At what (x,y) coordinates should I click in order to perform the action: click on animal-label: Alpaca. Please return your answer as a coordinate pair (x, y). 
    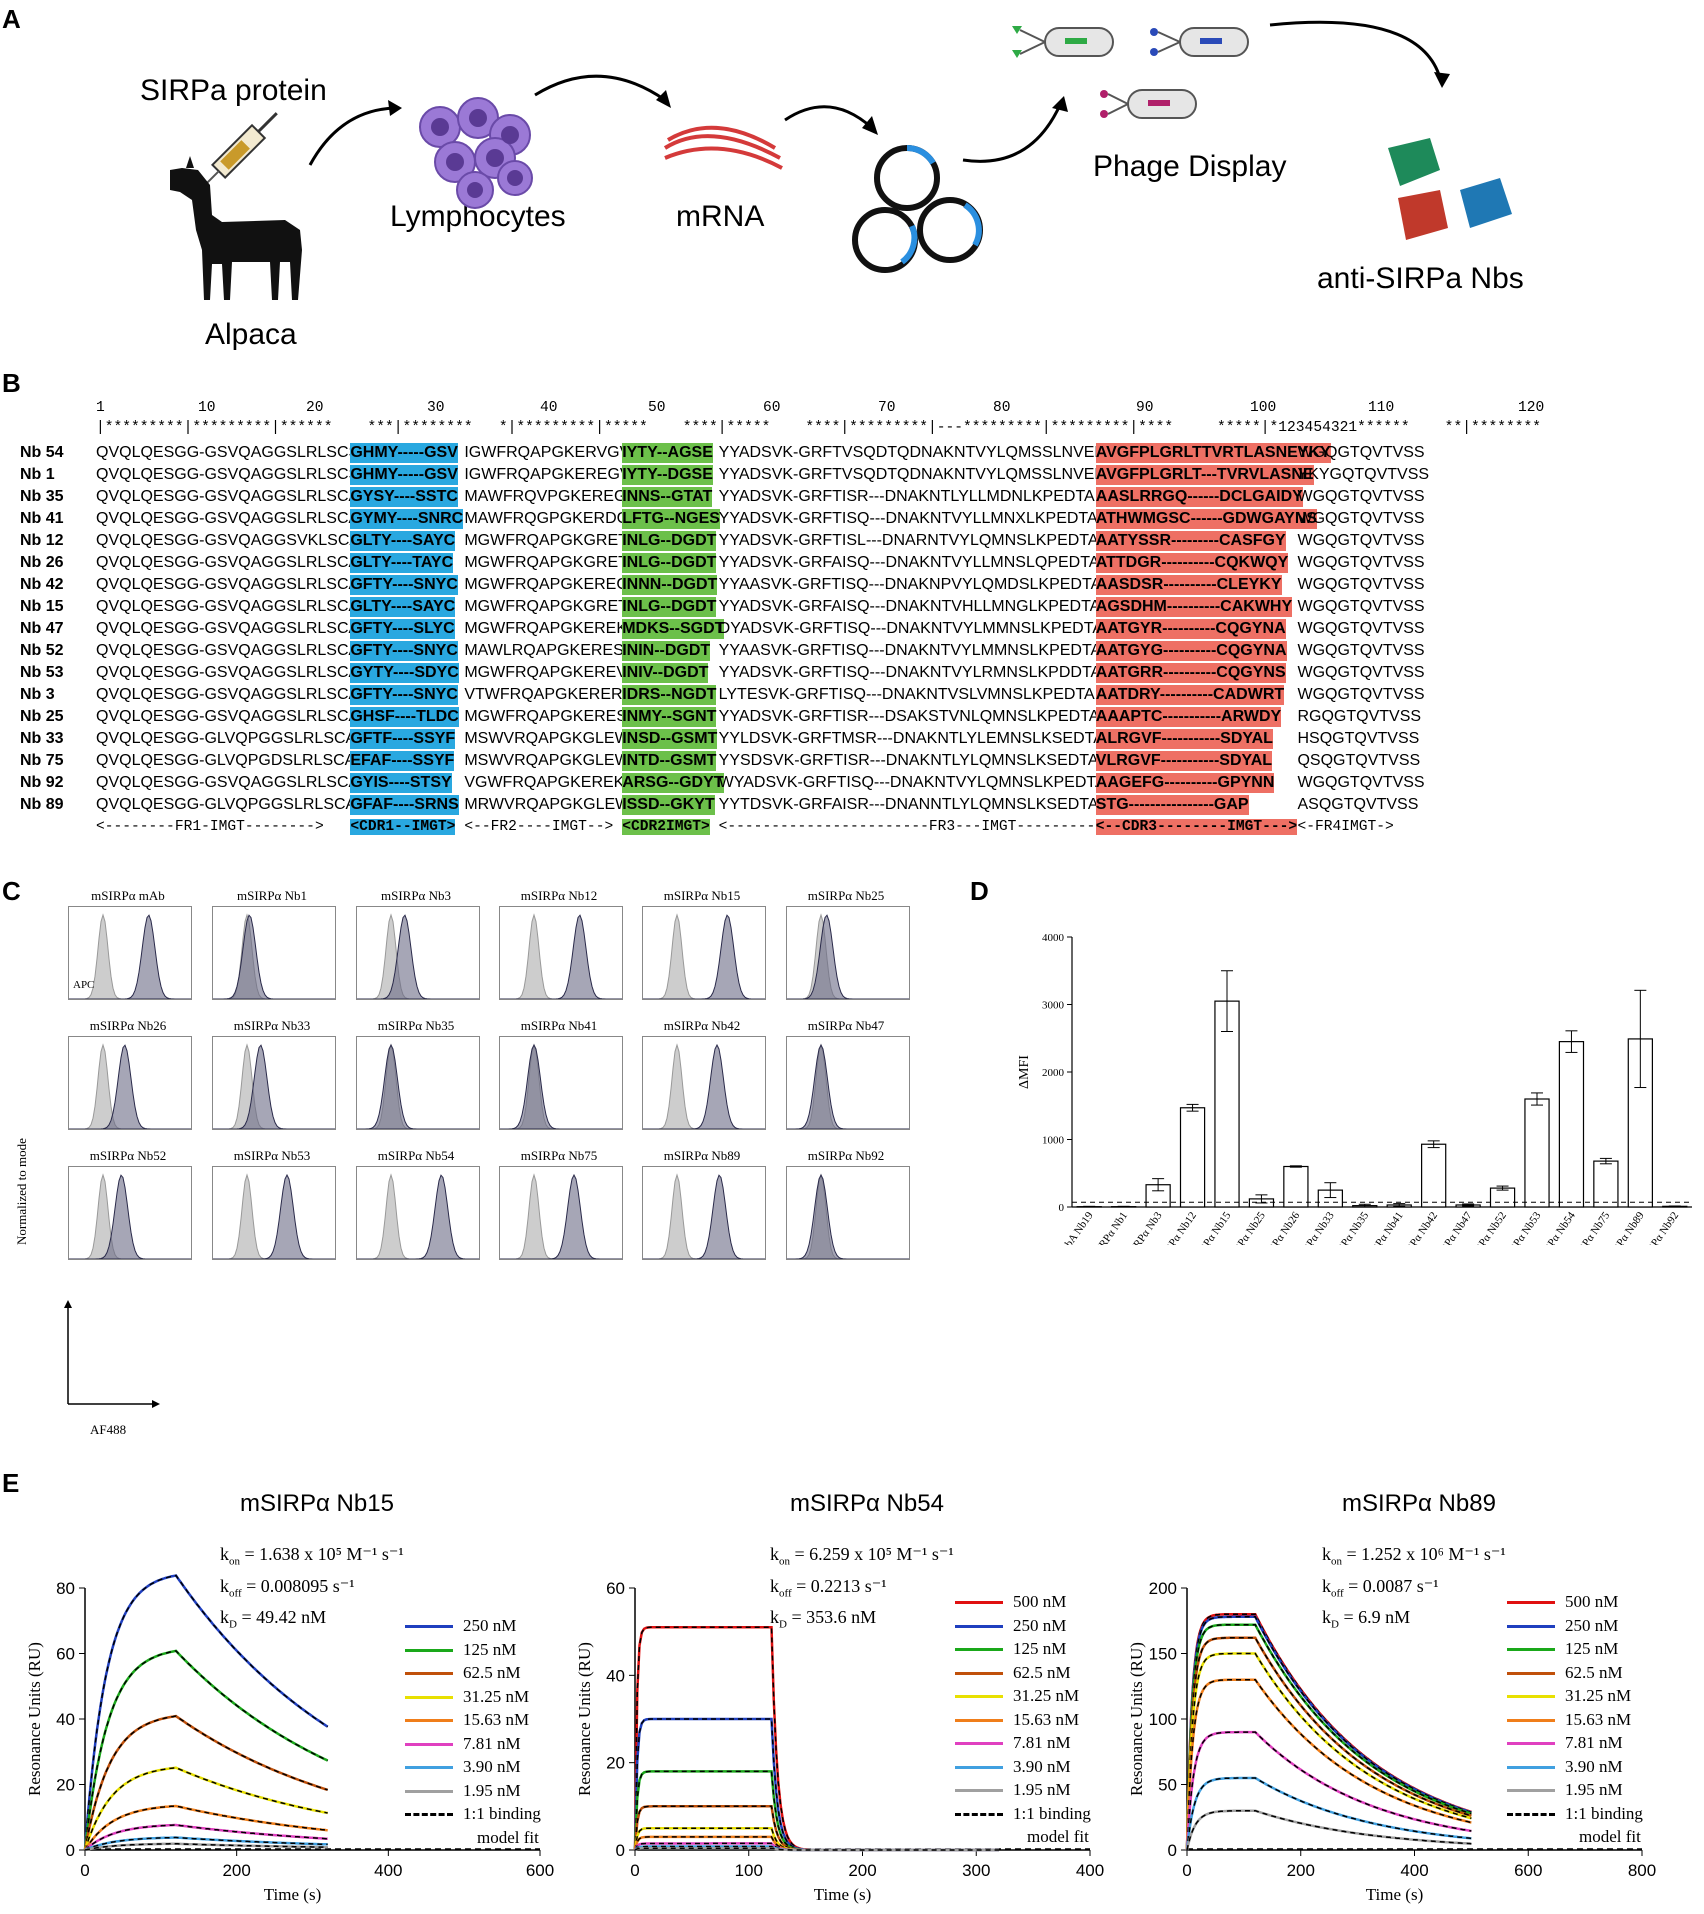
    Looking at the image, I should click on (251, 334).